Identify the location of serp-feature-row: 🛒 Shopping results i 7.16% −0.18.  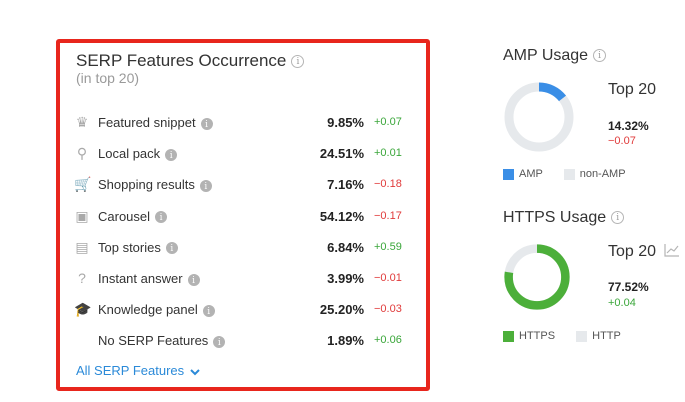
(246, 185).